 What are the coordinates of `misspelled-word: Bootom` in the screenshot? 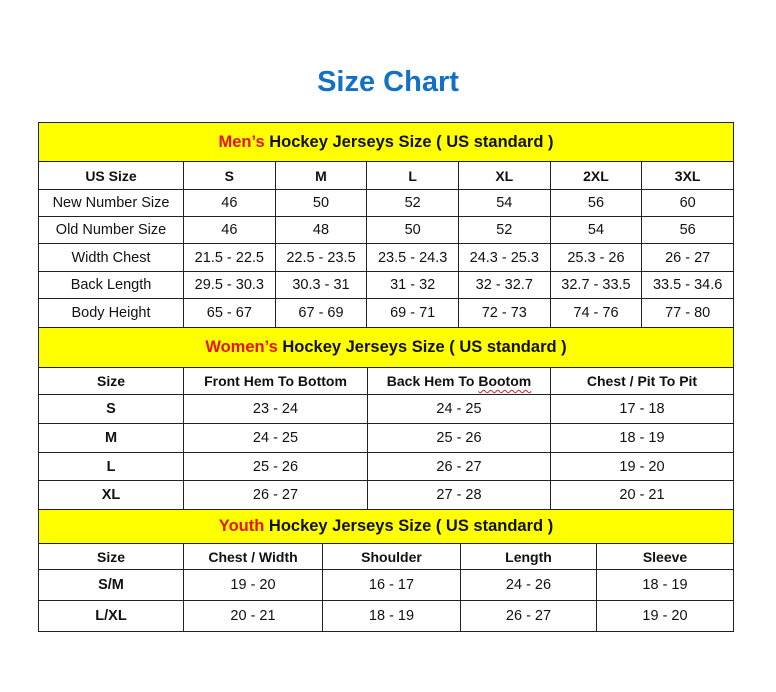 It's located at (505, 381).